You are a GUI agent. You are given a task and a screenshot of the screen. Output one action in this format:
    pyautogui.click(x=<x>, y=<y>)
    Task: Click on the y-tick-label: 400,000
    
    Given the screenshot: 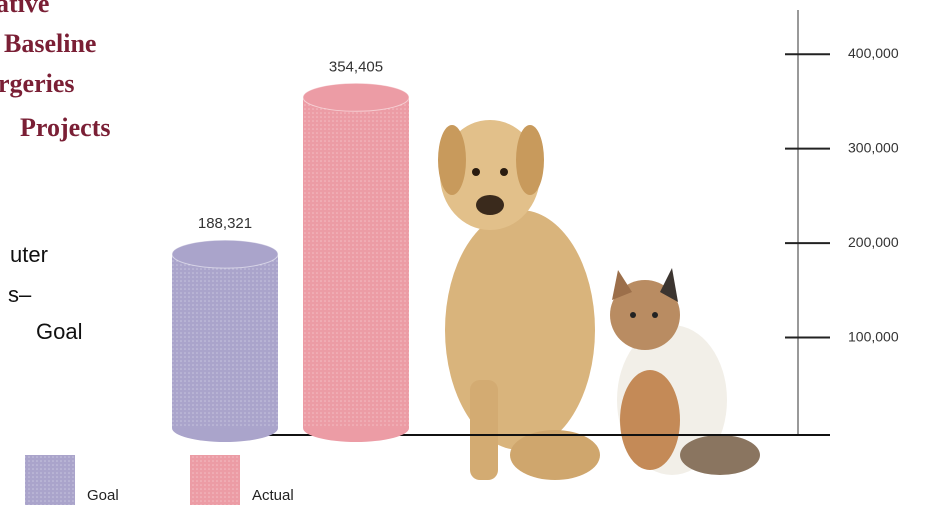 What is the action you would take?
    pyautogui.click(x=873, y=53)
    